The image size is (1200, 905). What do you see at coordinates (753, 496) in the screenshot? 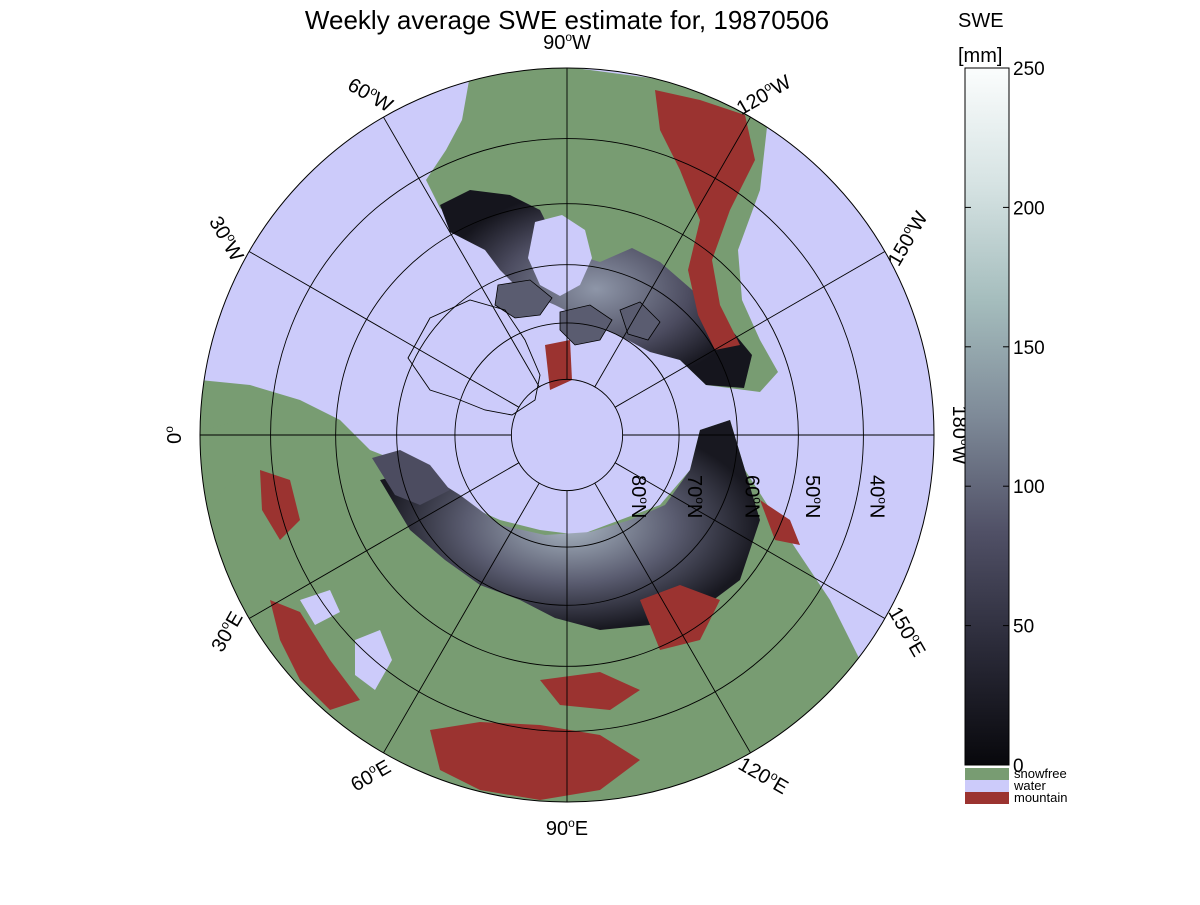
I see `latitude-label: 60oN` at bounding box center [753, 496].